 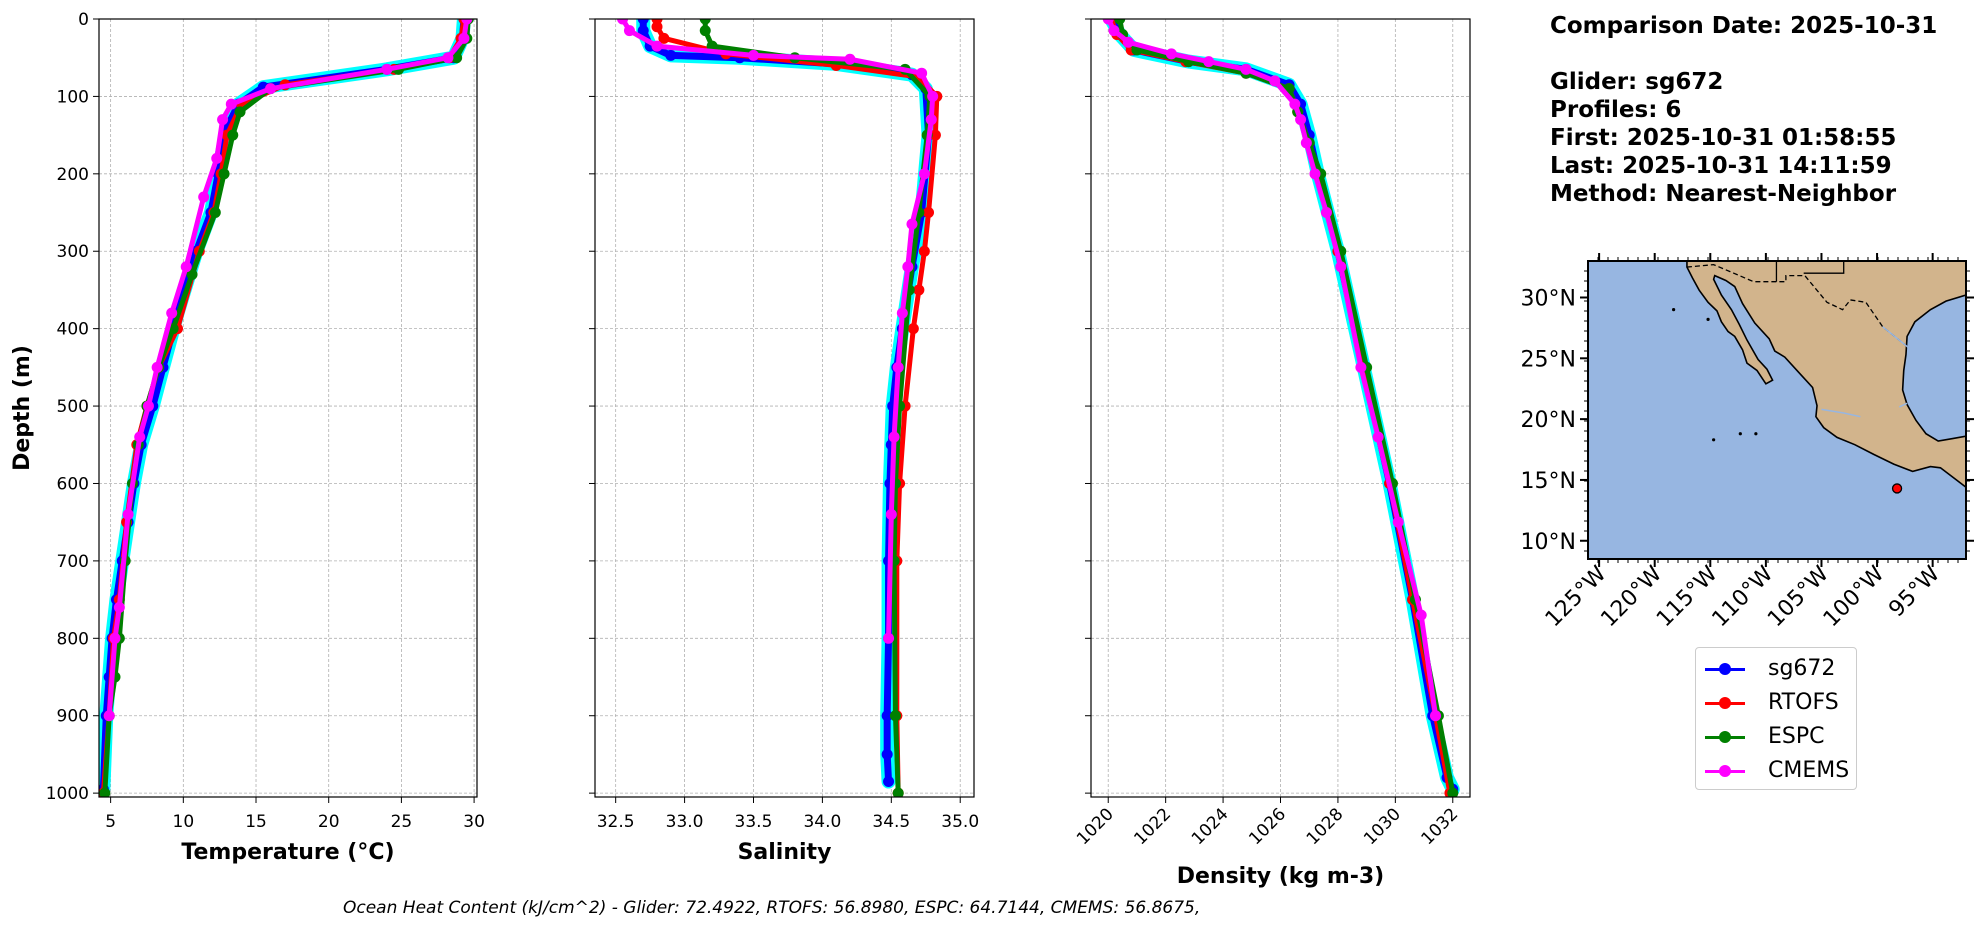 What do you see at coordinates (184, 822) in the screenshot?
I see `x-tick-label: 10` at bounding box center [184, 822].